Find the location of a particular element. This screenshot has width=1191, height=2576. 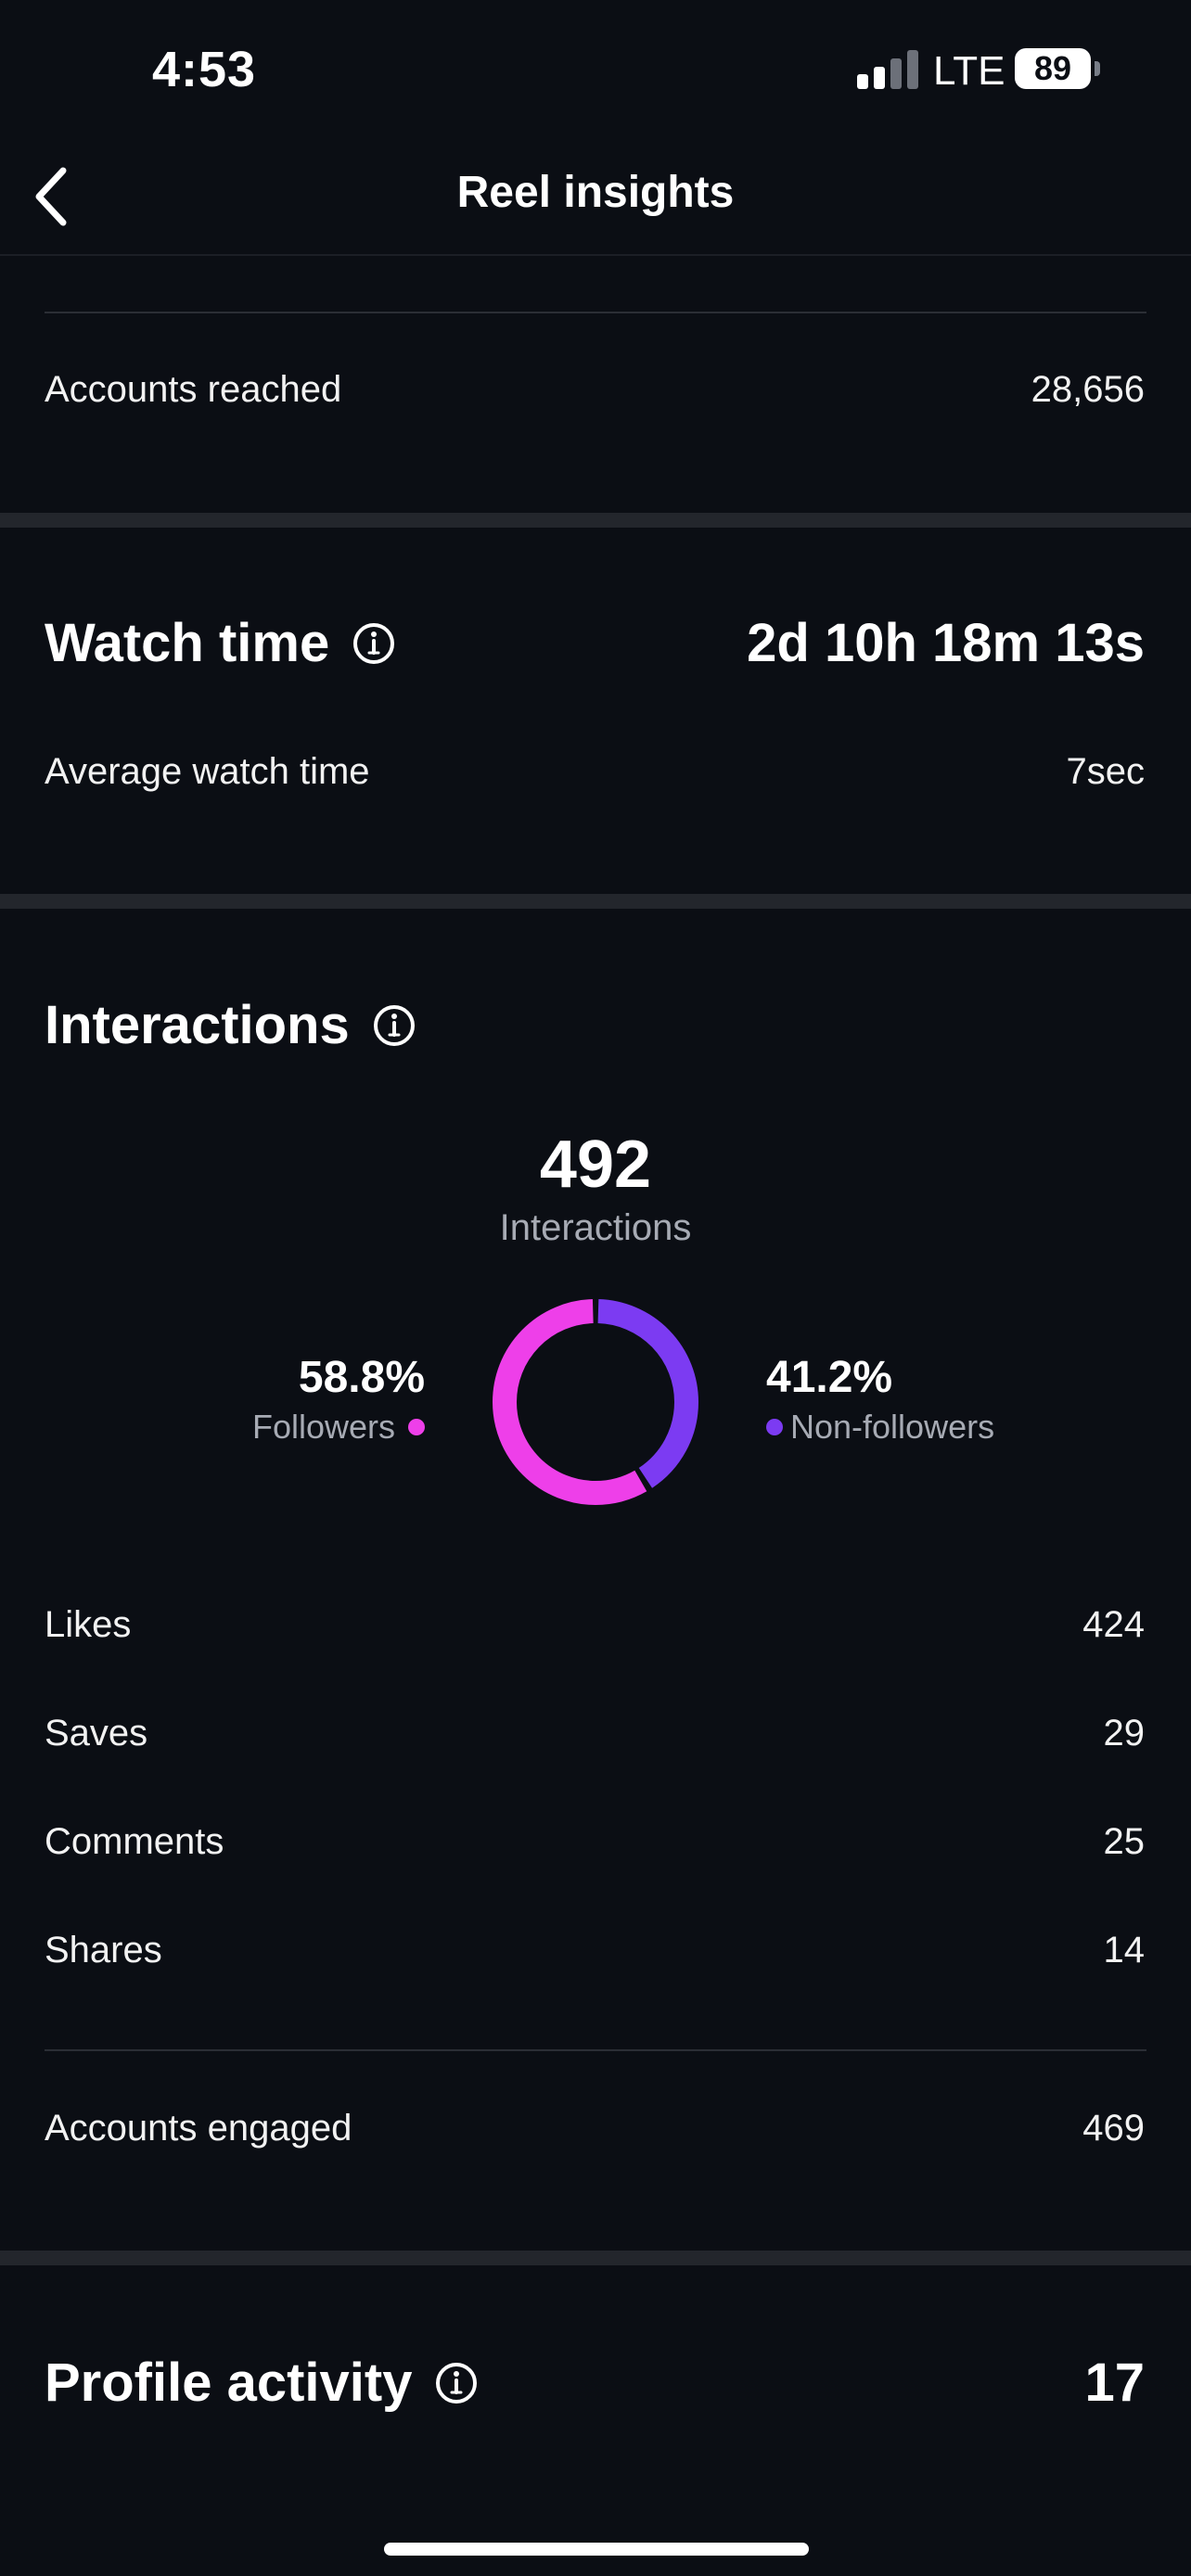

interactions-title-text: Interactions is located at coordinates (197, 1025).